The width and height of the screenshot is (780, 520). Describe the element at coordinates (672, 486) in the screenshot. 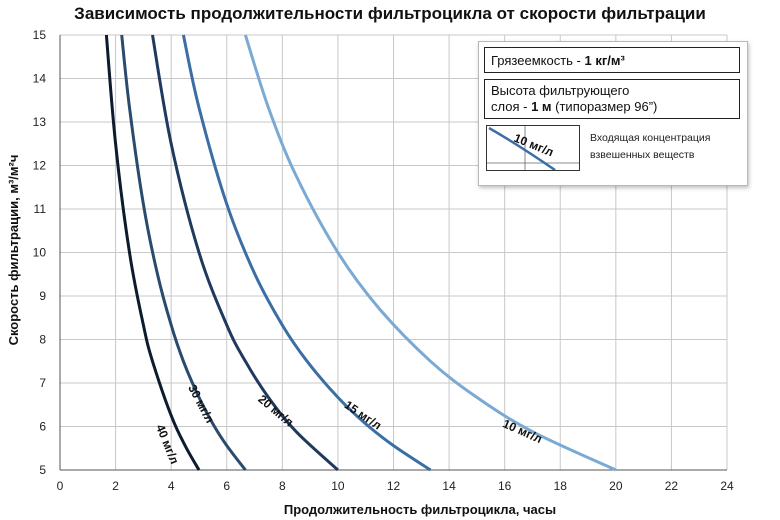

I see `x-tick-label: 22` at that location.